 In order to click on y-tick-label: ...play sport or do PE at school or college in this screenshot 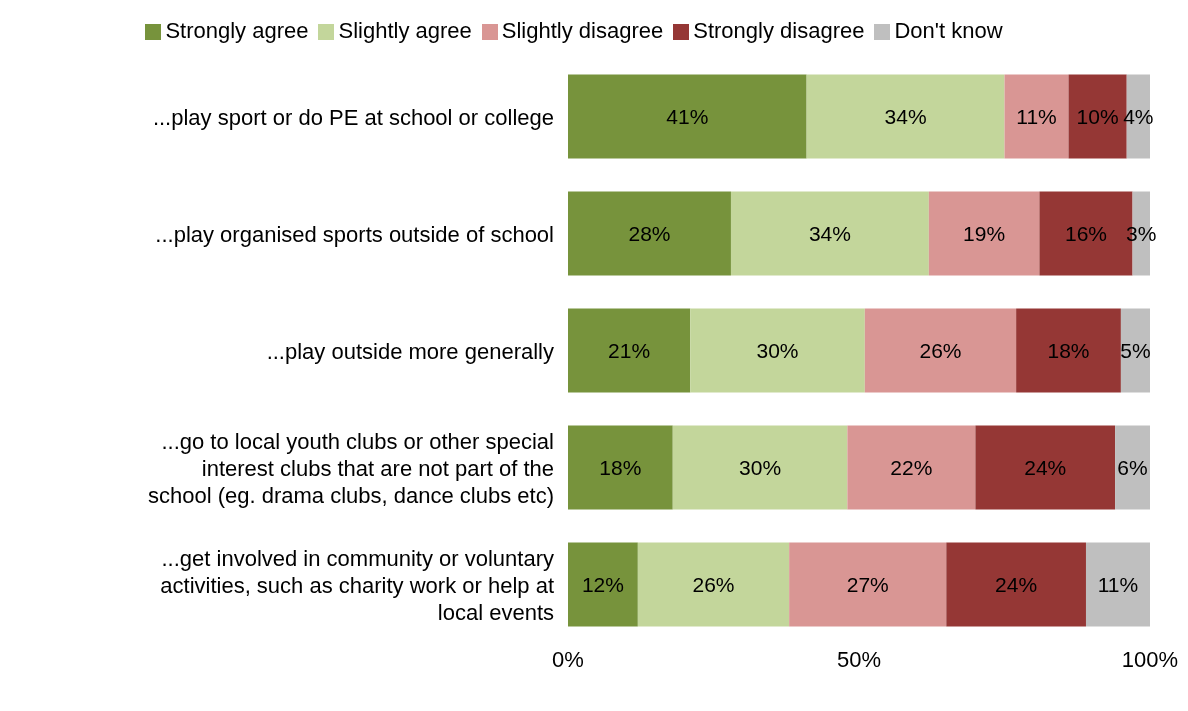, I will do `click(353, 116)`.